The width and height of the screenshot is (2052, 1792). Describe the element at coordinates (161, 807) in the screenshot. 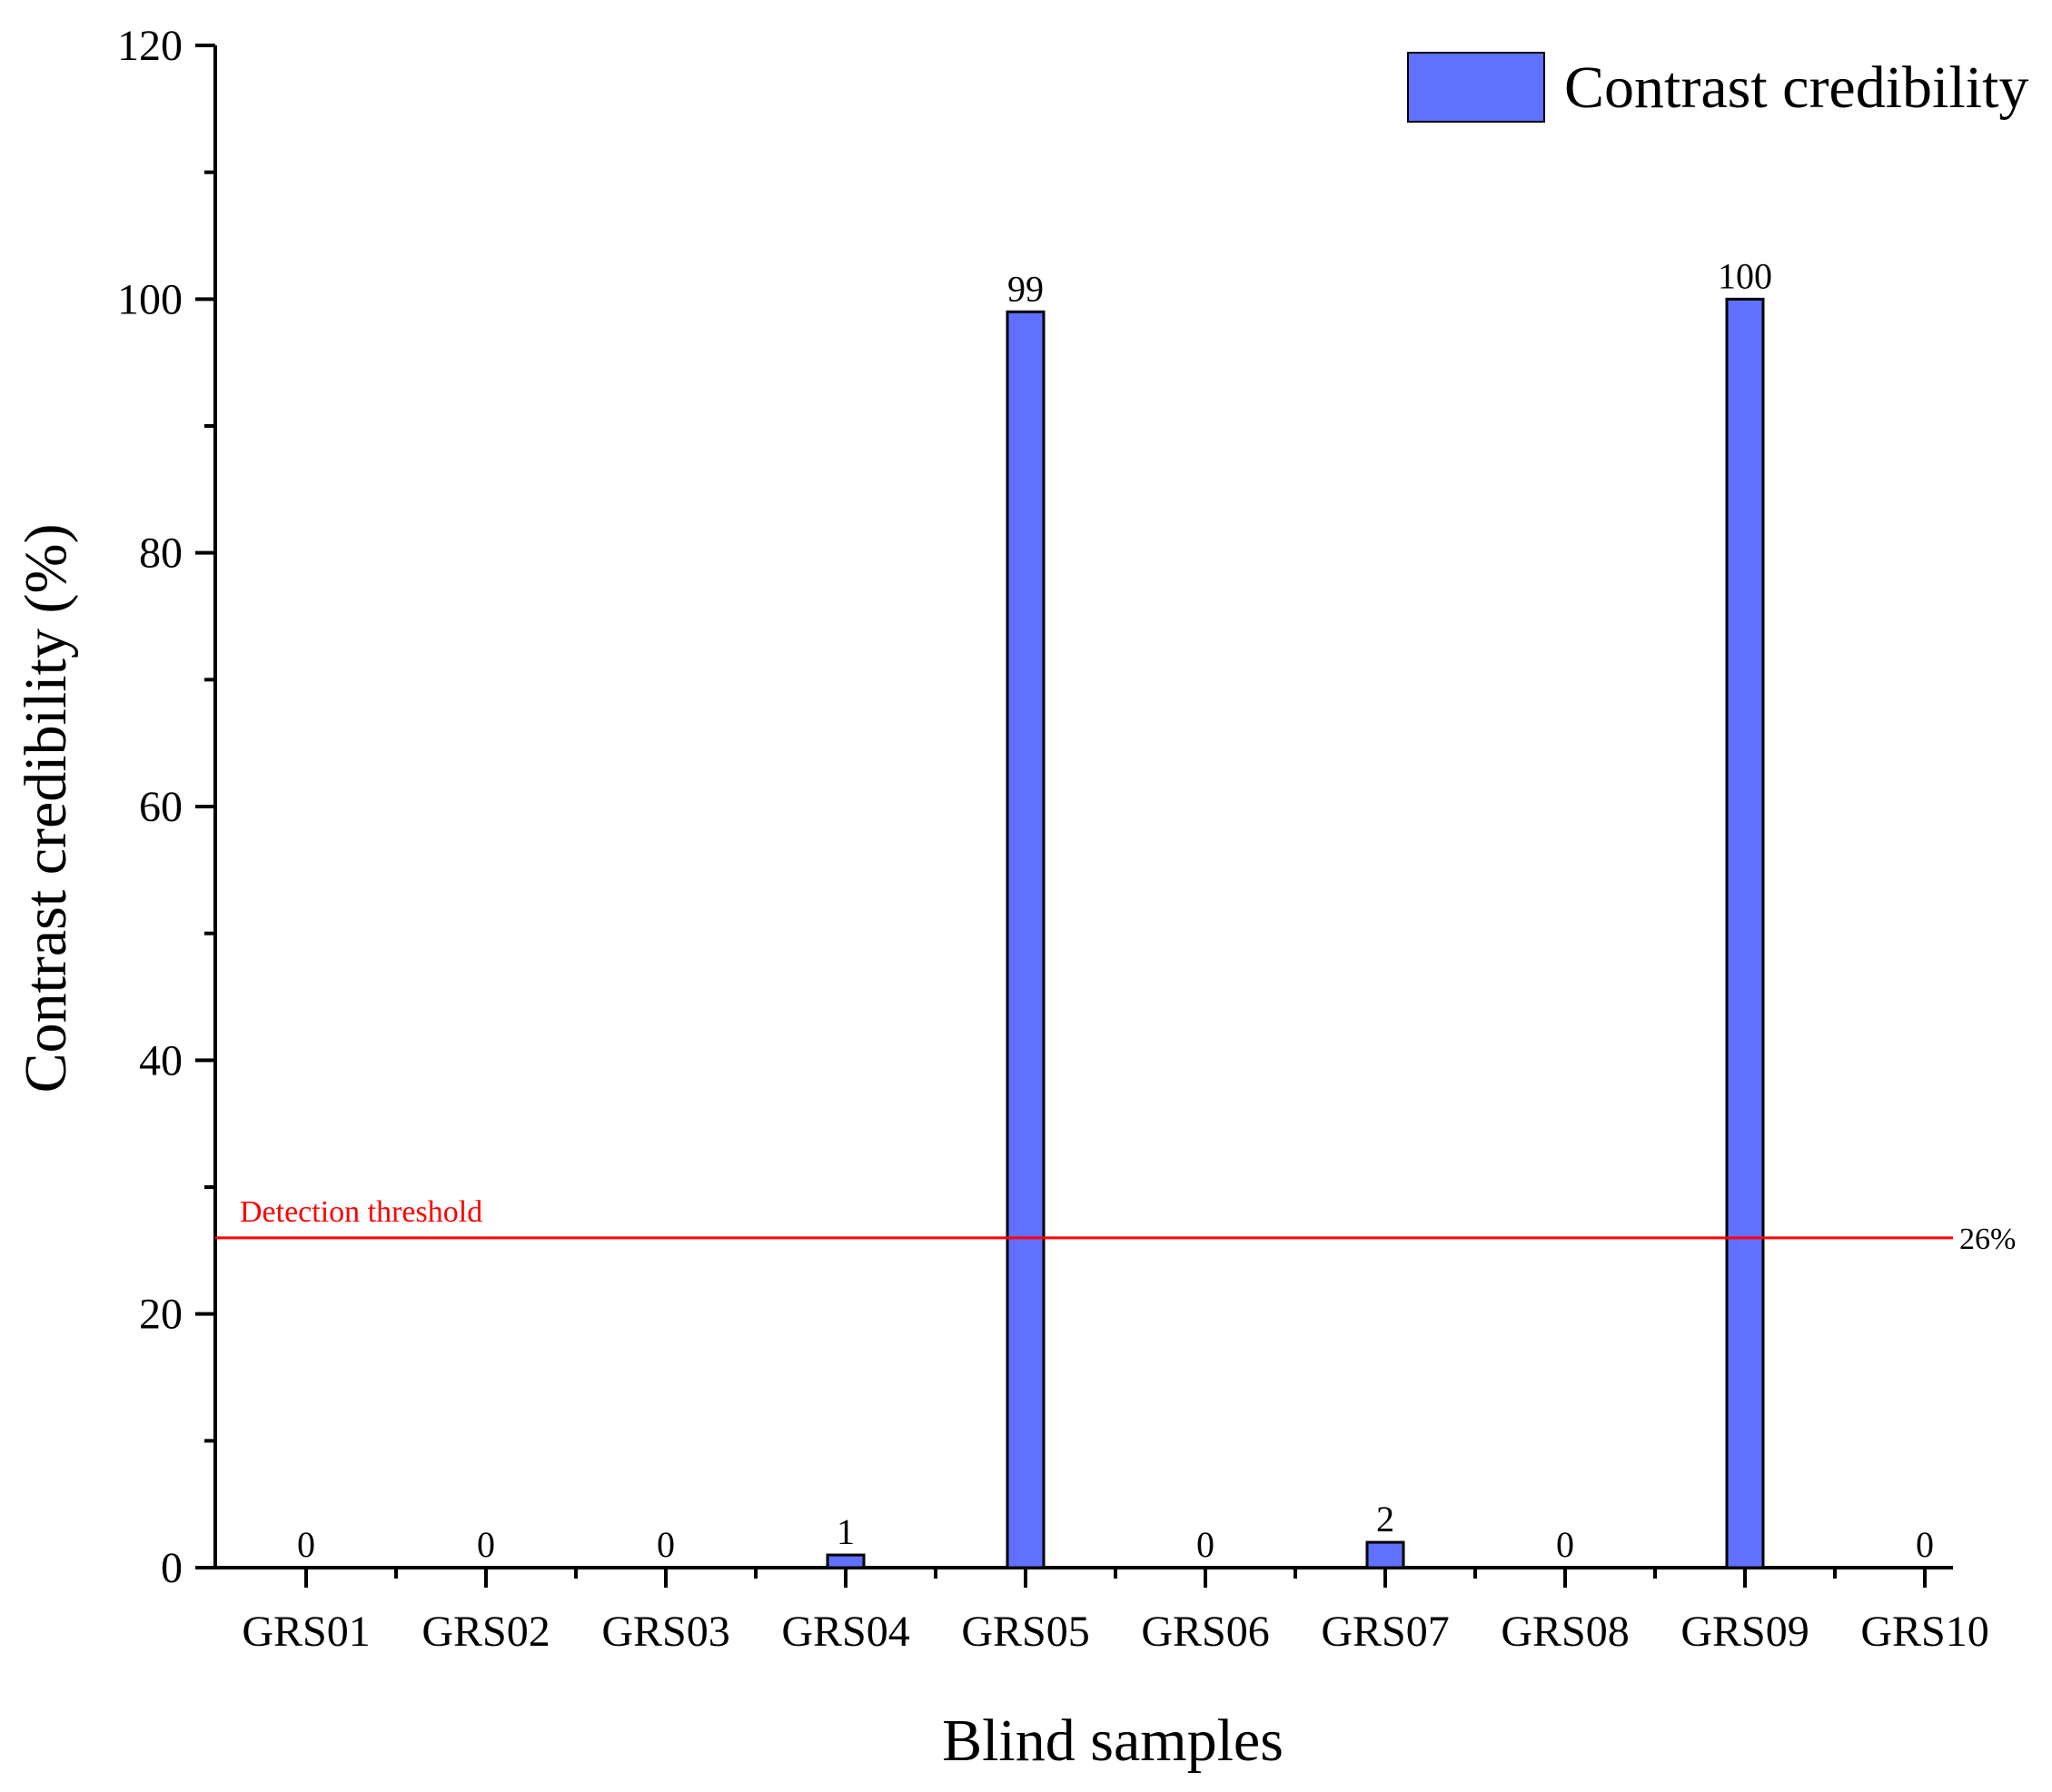

I see `y-tick-label: 60` at that location.